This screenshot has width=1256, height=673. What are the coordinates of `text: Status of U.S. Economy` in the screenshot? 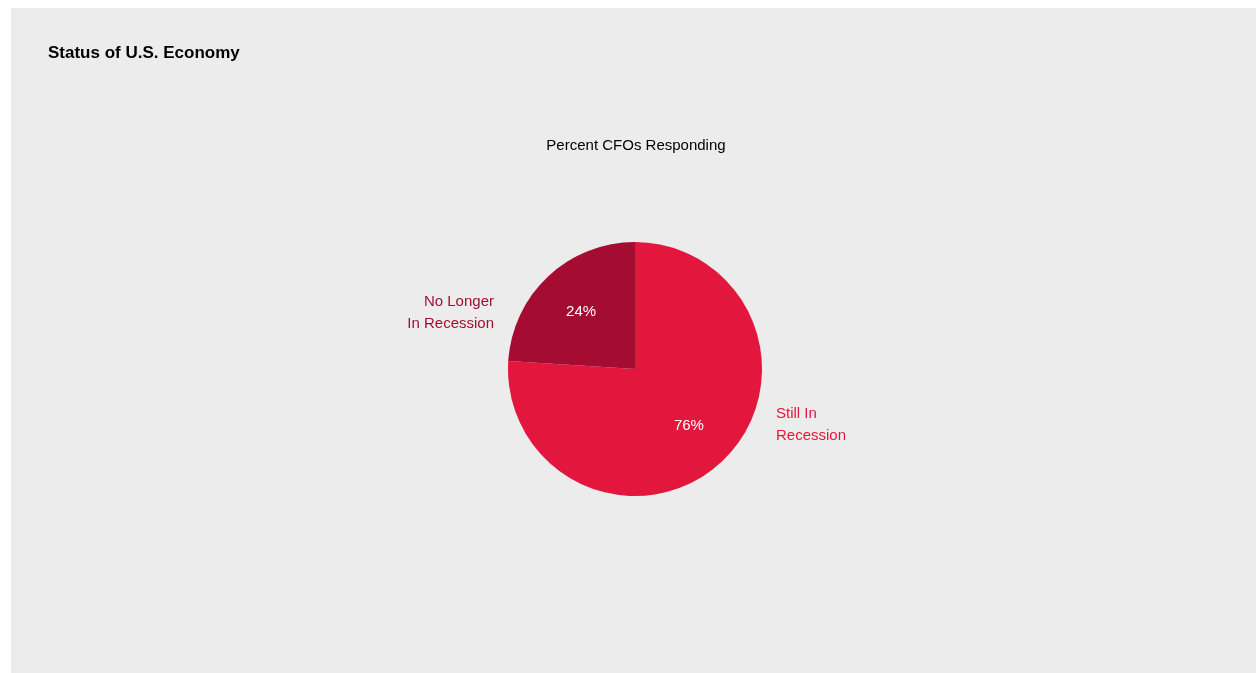 It's located at (144, 52).